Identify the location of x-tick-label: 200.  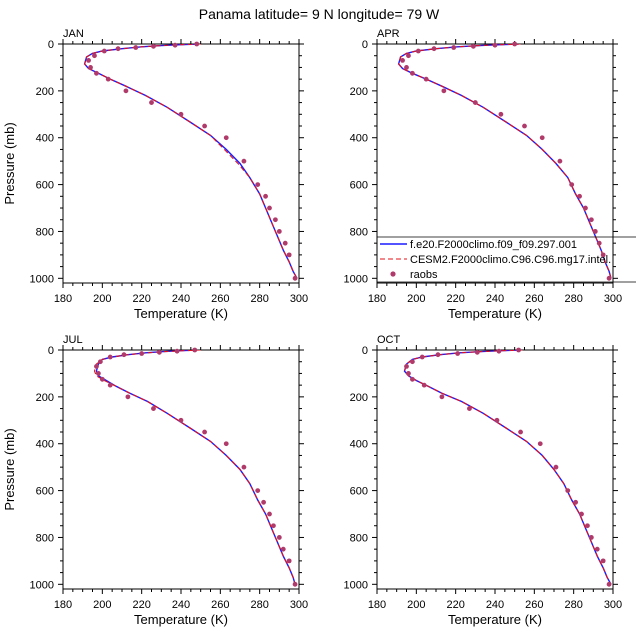
(102, 605).